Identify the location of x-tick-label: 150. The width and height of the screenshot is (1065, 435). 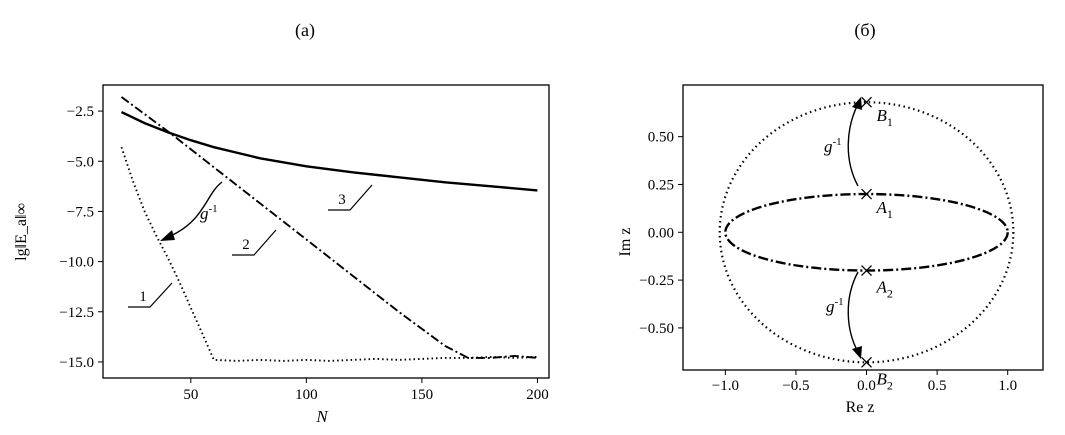
(422, 395).